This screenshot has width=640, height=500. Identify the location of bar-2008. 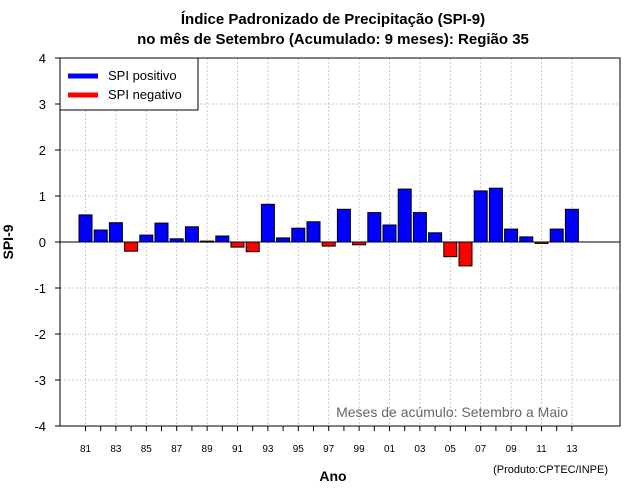
(495, 215).